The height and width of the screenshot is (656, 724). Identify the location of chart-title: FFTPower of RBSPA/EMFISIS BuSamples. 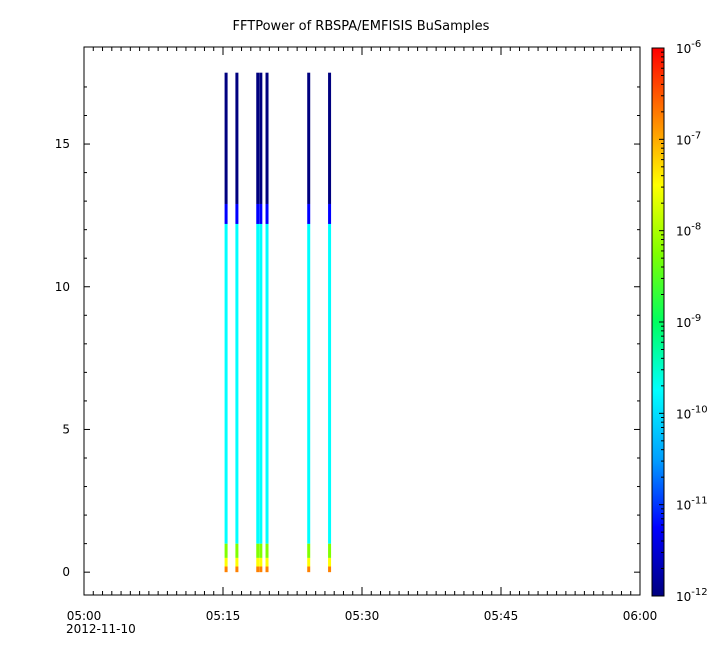
(361, 26).